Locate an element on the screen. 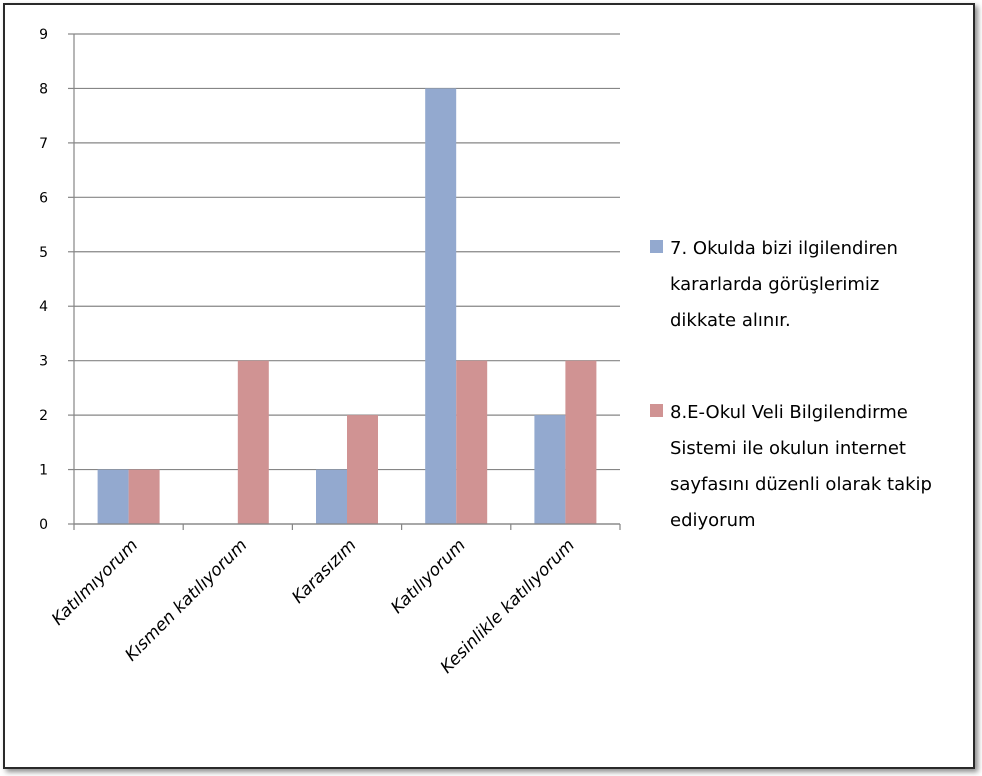  y-tick-label: 6 is located at coordinates (43, 198).